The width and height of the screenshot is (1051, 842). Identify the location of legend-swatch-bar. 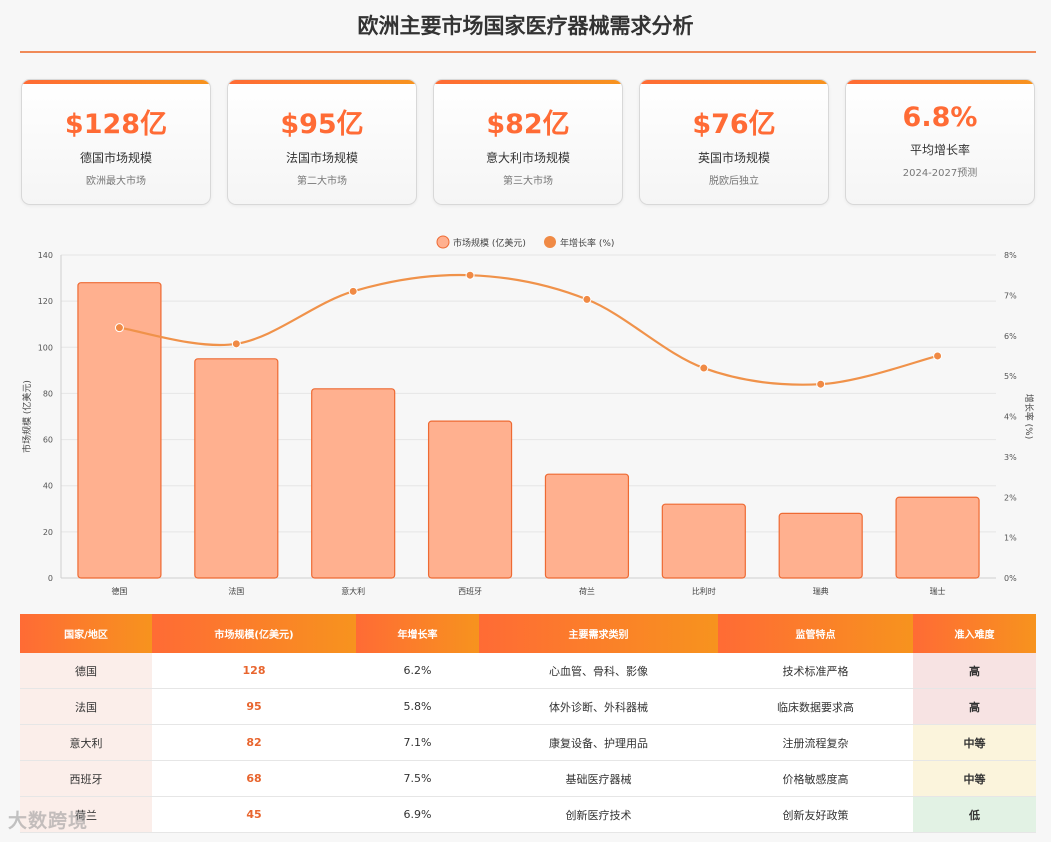
(443, 242).